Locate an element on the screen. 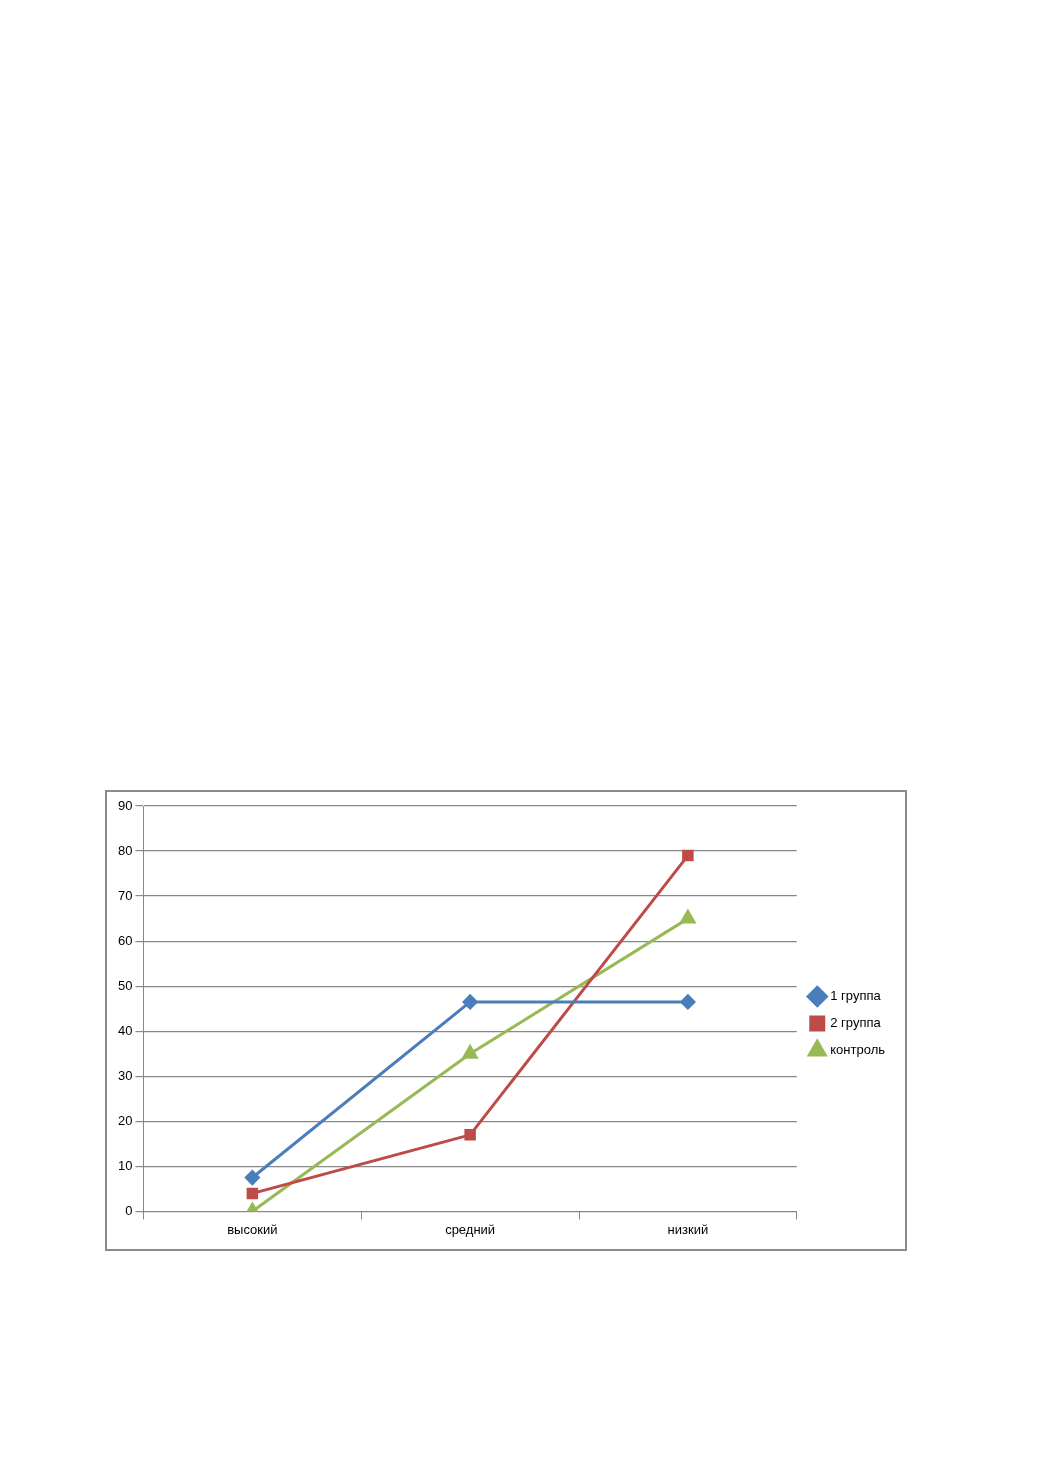 Image resolution: width=1040 pixels, height=1471 pixels. y-tick-label: 20 is located at coordinates (125, 1120).